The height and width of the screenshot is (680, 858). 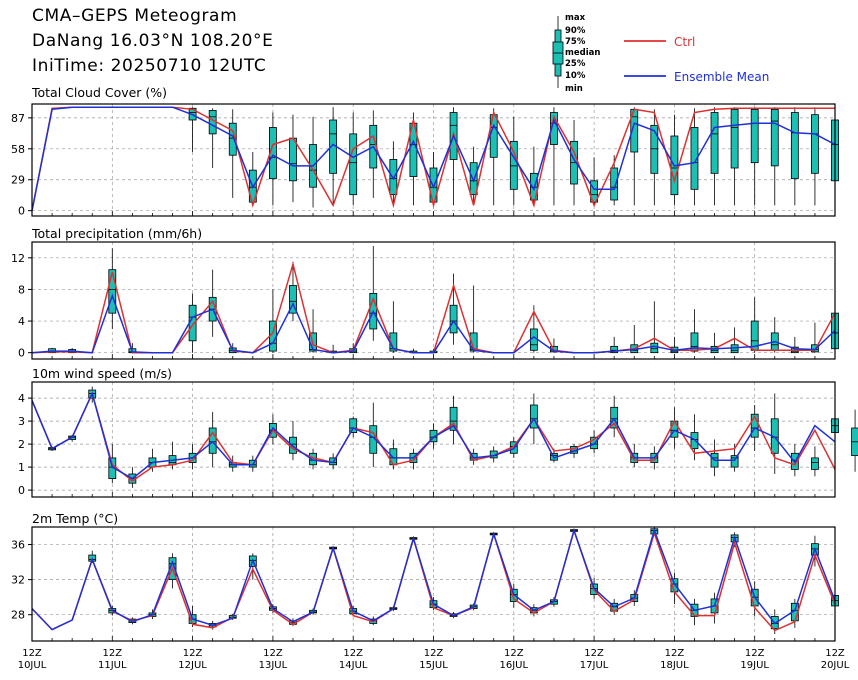 I want to click on legend-box-label: max, so click(x=575, y=18).